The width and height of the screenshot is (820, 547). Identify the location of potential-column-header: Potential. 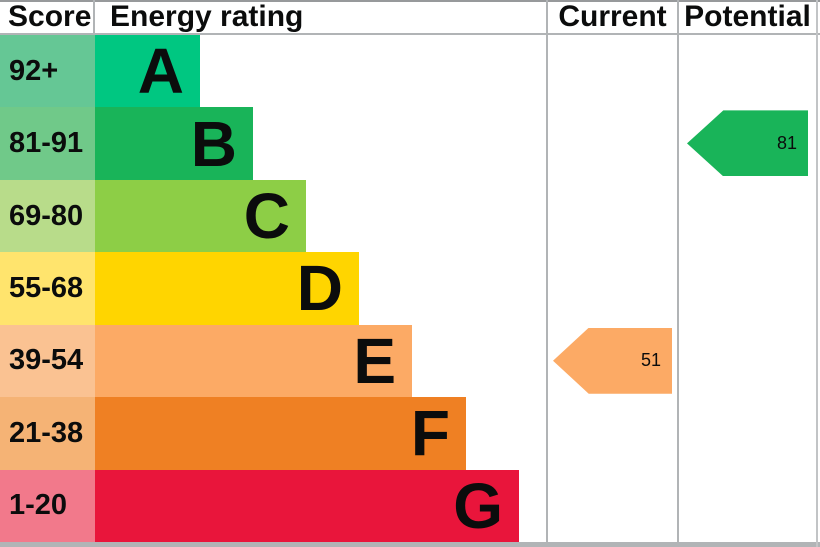
(747, 16).